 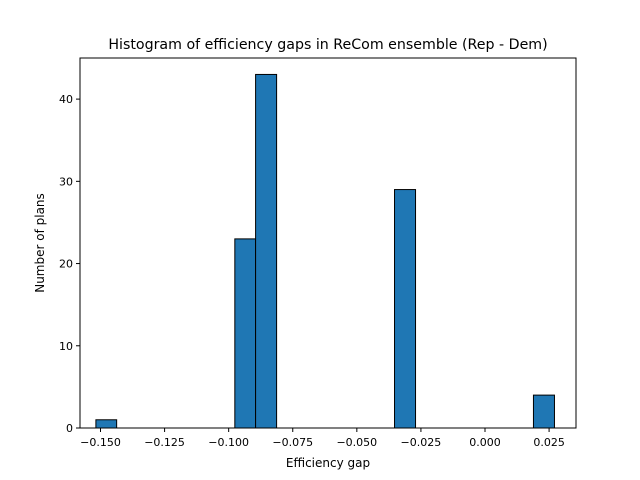 I want to click on x-tick-label: −0.125, so click(x=164, y=442).